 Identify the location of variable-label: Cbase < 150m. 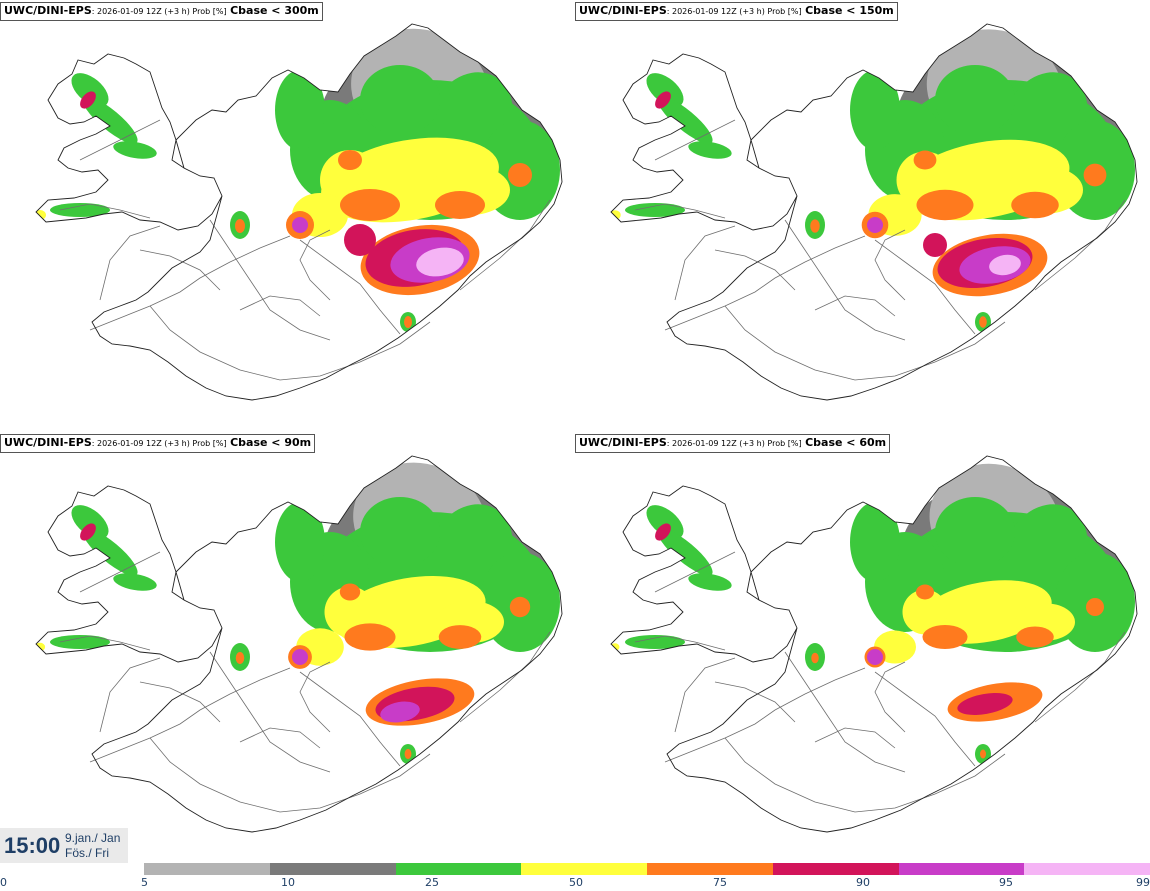
(849, 10).